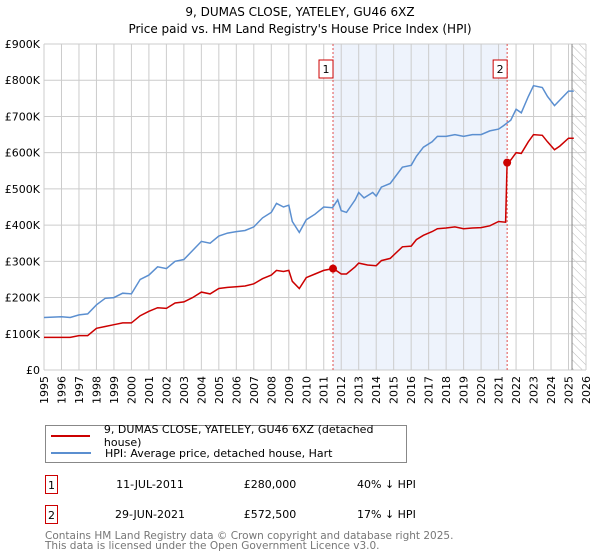  Describe the element at coordinates (569, 390) in the screenshot. I see `x-tick-label: 2025` at that location.